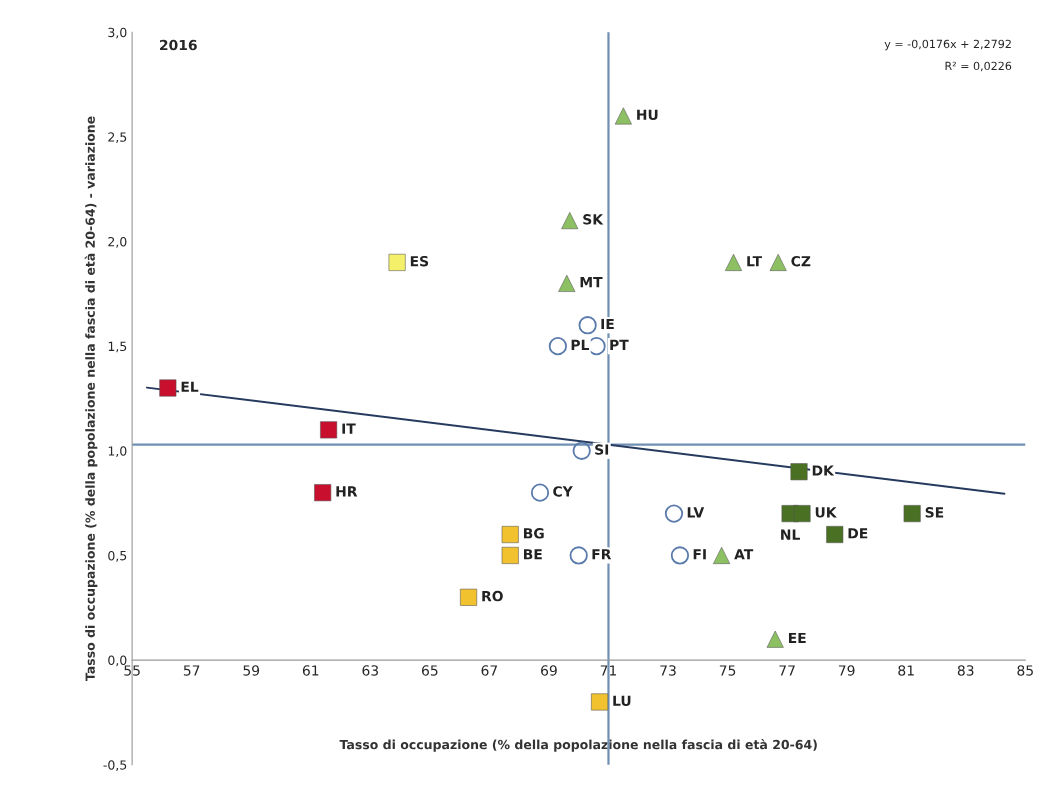  What do you see at coordinates (668, 670) in the screenshot?
I see `x-tick-label: 73` at bounding box center [668, 670].